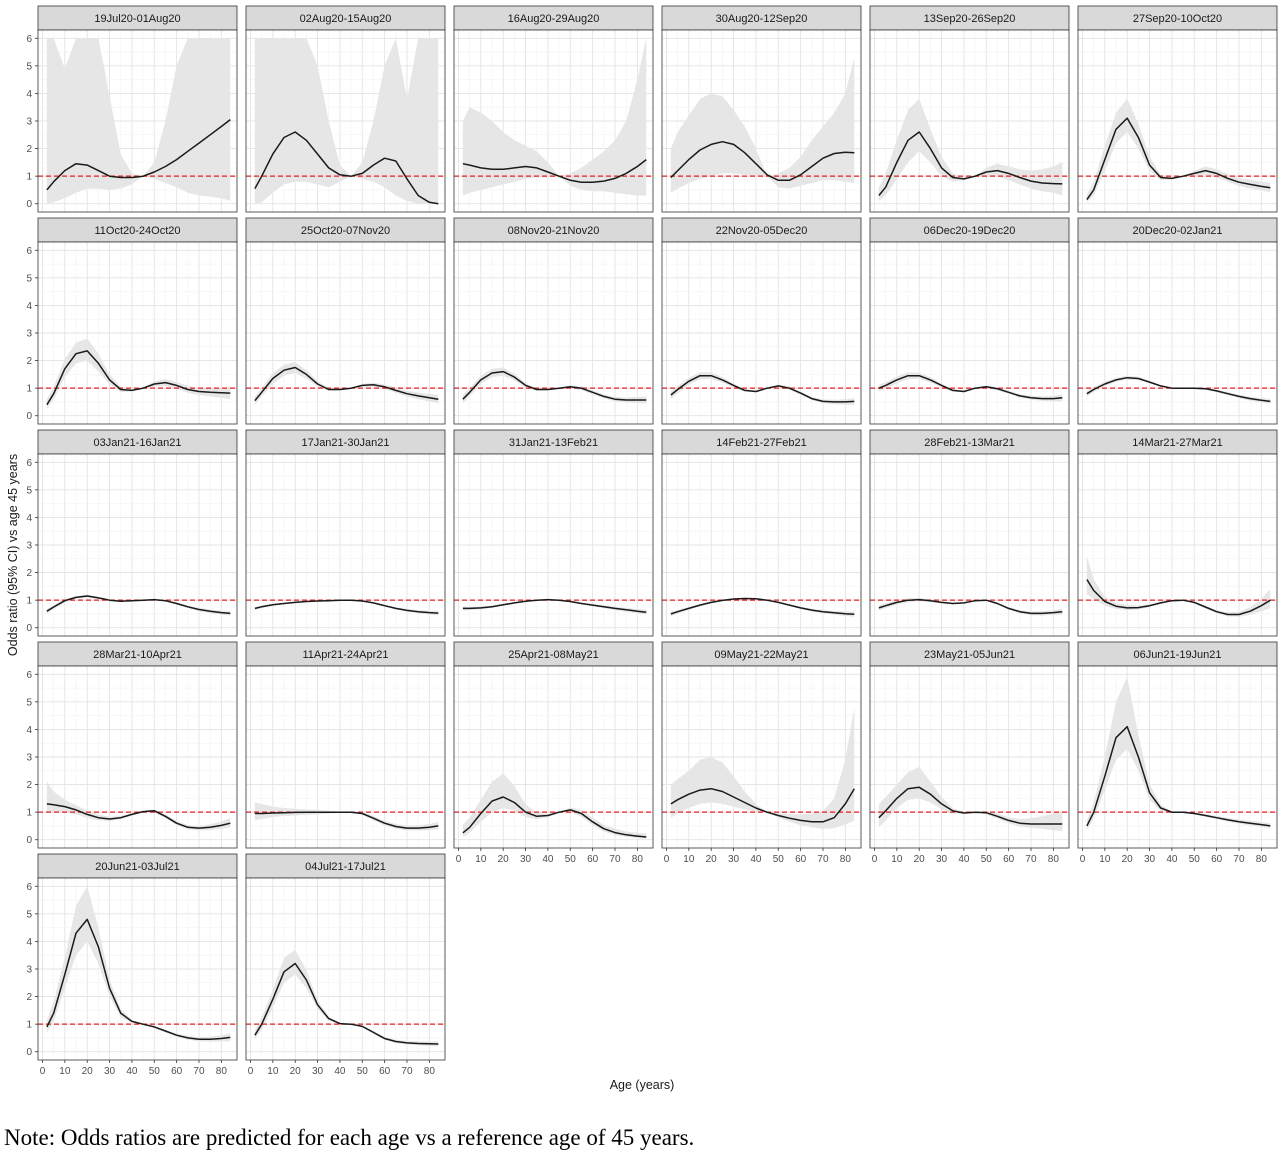  I want to click on facet-panel: 25Apr21-08May21 0 10 20 30 40 50 60 70 80, so click(553, 753).